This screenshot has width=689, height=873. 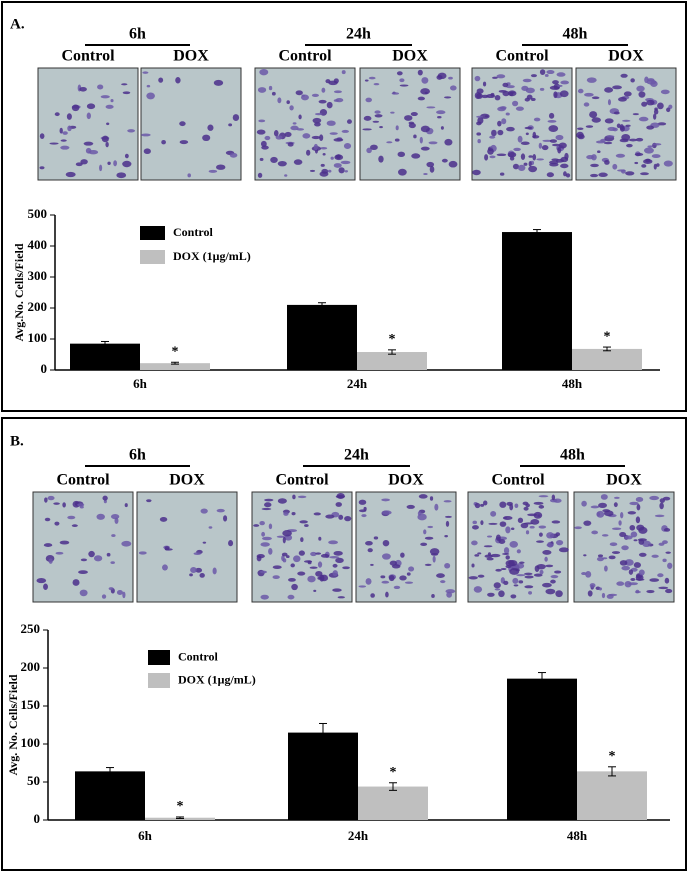 I want to click on condition-label: DOX, so click(x=624, y=480).